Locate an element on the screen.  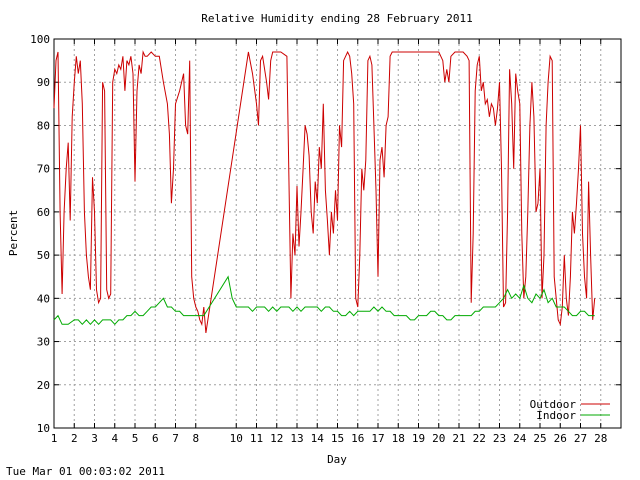
x-tick-label: 22 is located at coordinates (479, 438).